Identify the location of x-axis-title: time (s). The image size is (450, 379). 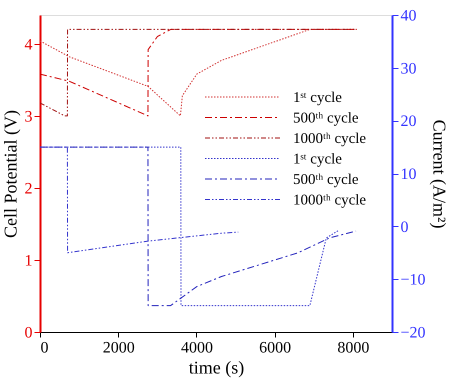
(216, 368).